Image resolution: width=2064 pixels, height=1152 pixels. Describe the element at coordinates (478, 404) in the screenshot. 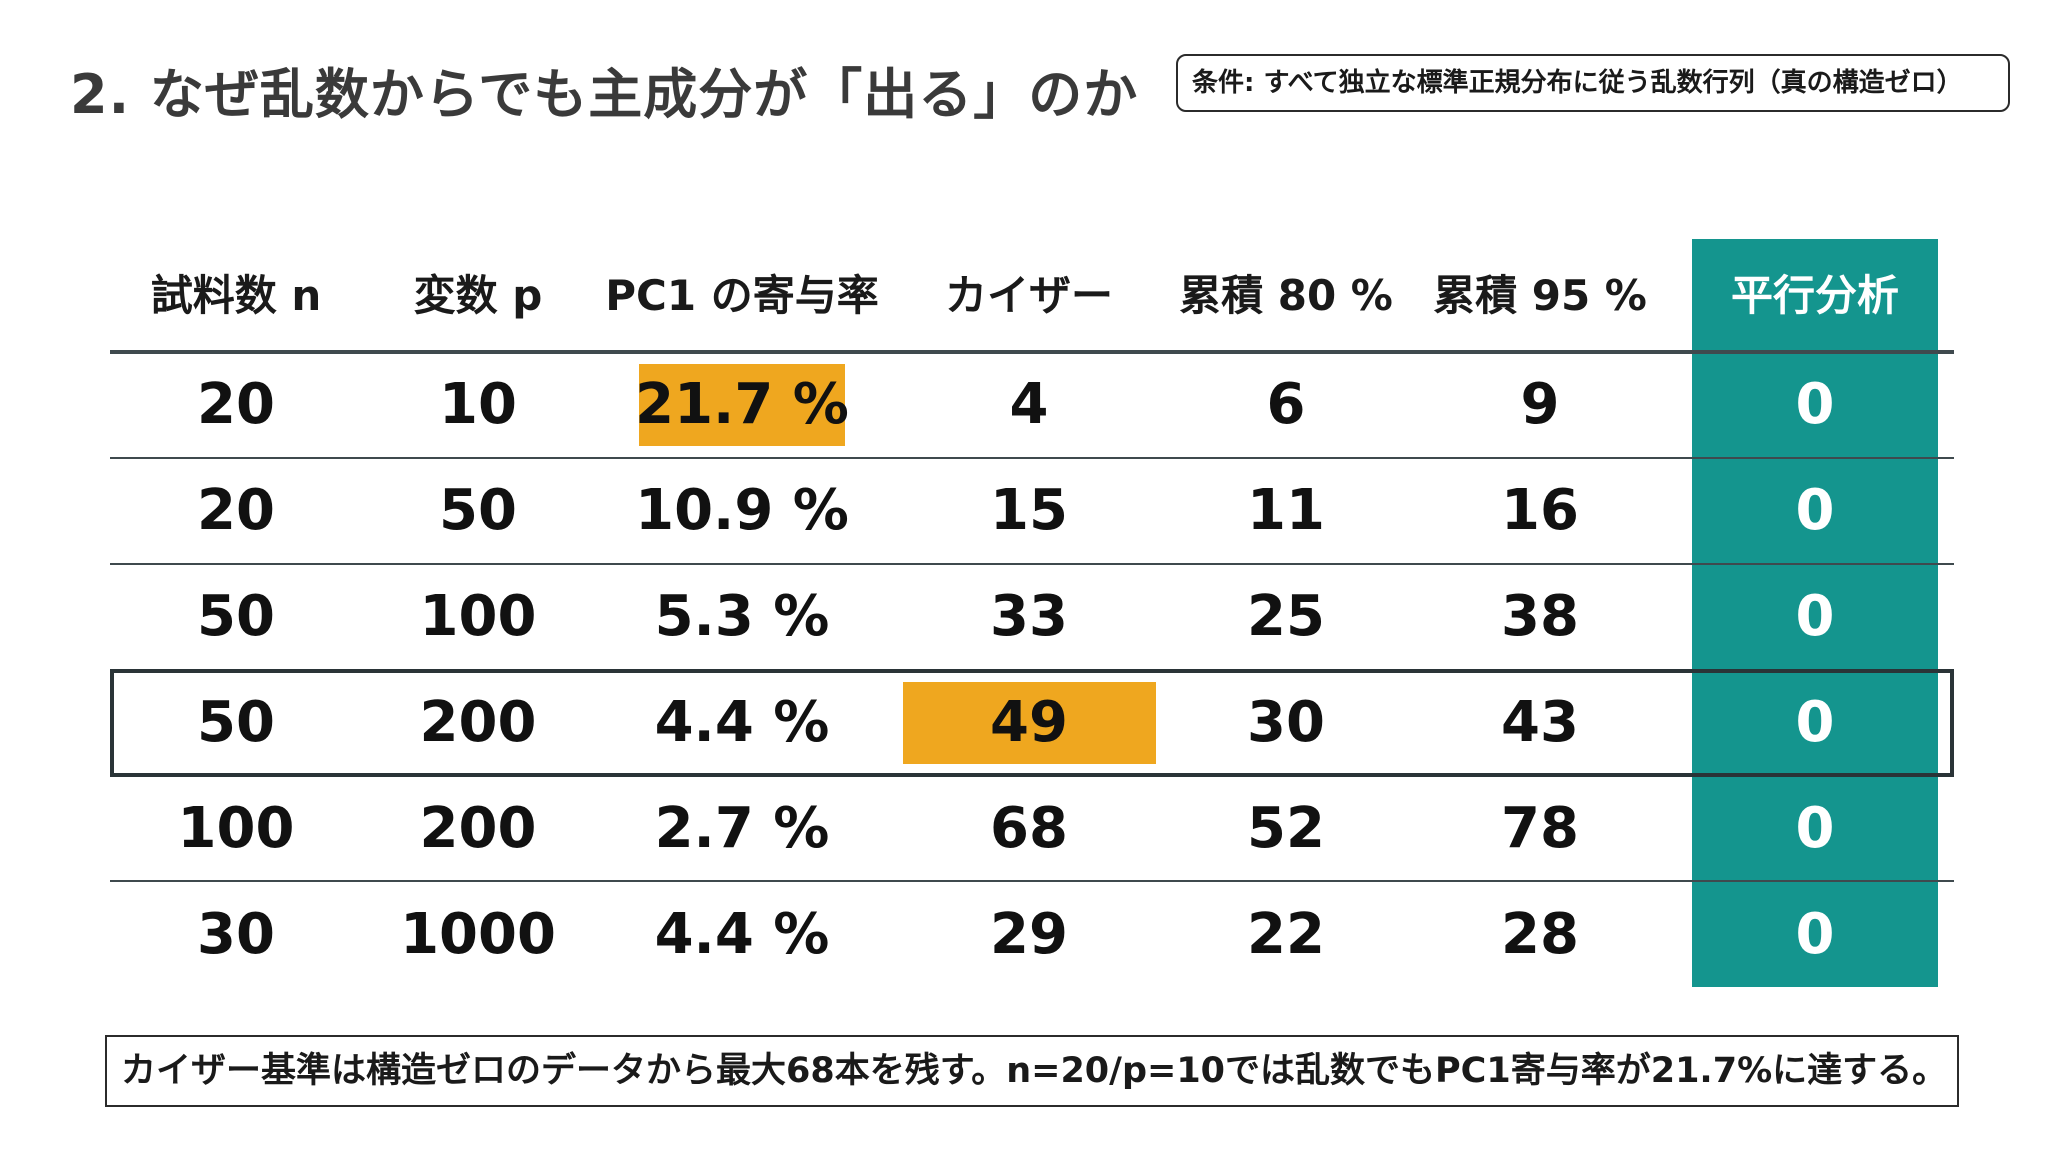

I see `cell-p: 10` at that location.